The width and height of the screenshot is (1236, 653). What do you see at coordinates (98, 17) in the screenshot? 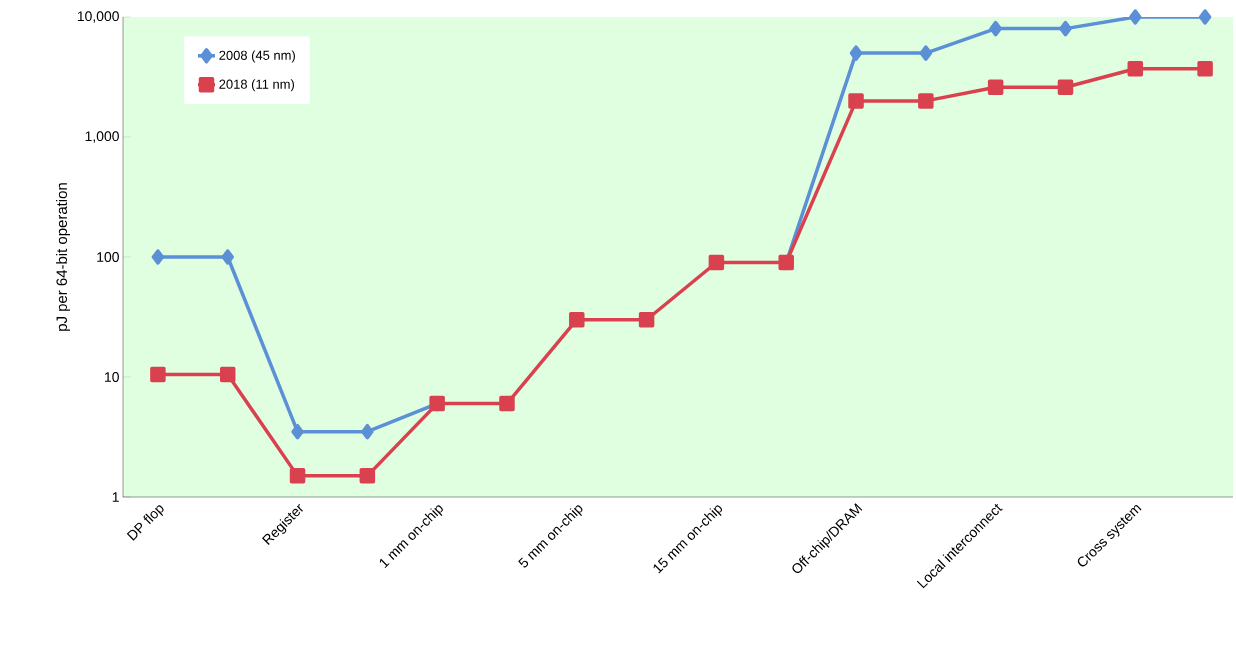
I see `y-tick-label: 10,000` at bounding box center [98, 17].